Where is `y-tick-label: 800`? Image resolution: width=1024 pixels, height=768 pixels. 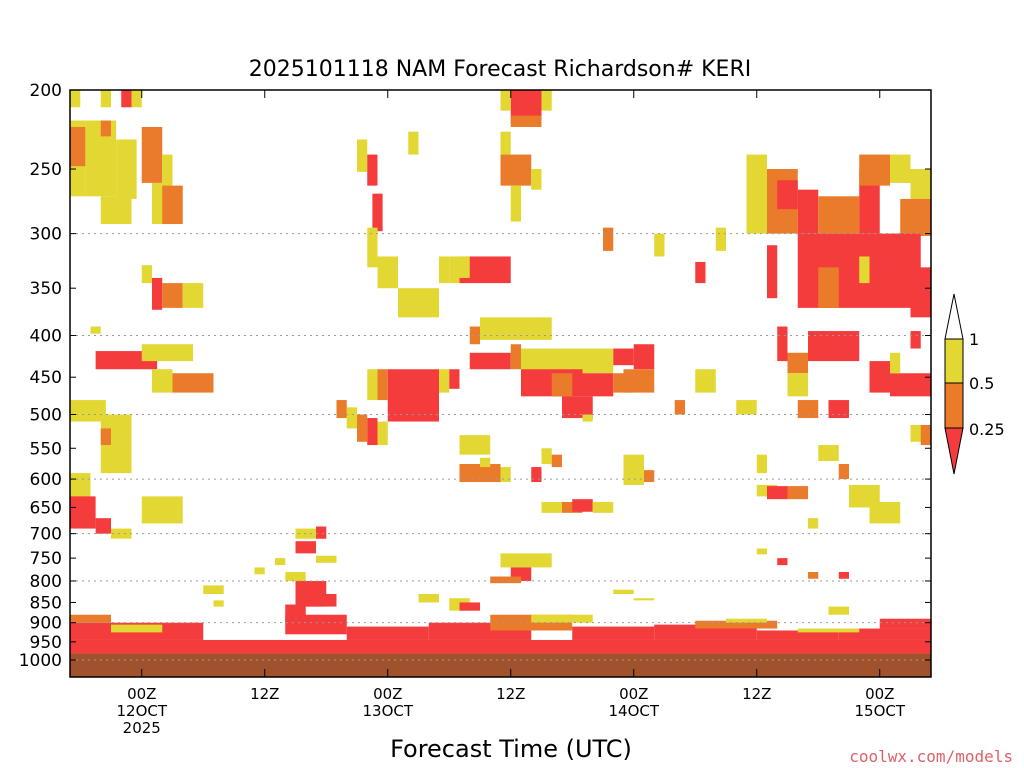 y-tick-label: 800 is located at coordinates (46, 582).